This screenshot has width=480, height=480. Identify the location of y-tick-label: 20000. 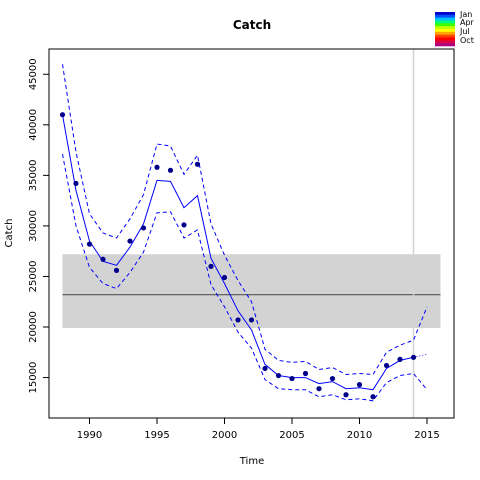
(33, 327).